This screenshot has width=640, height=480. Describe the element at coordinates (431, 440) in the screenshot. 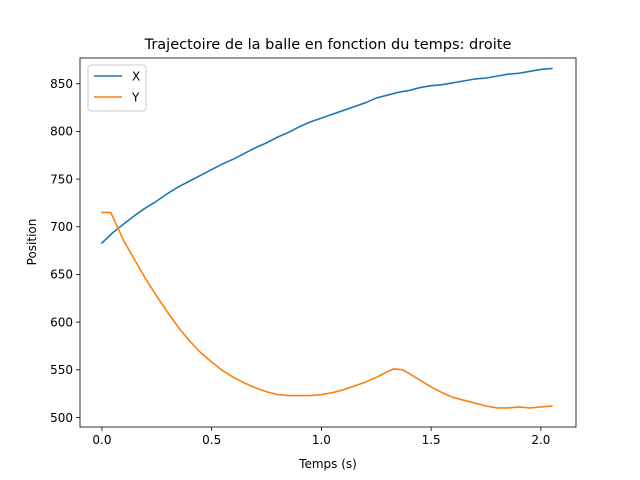

I see `x-tick-label: 1.5` at that location.